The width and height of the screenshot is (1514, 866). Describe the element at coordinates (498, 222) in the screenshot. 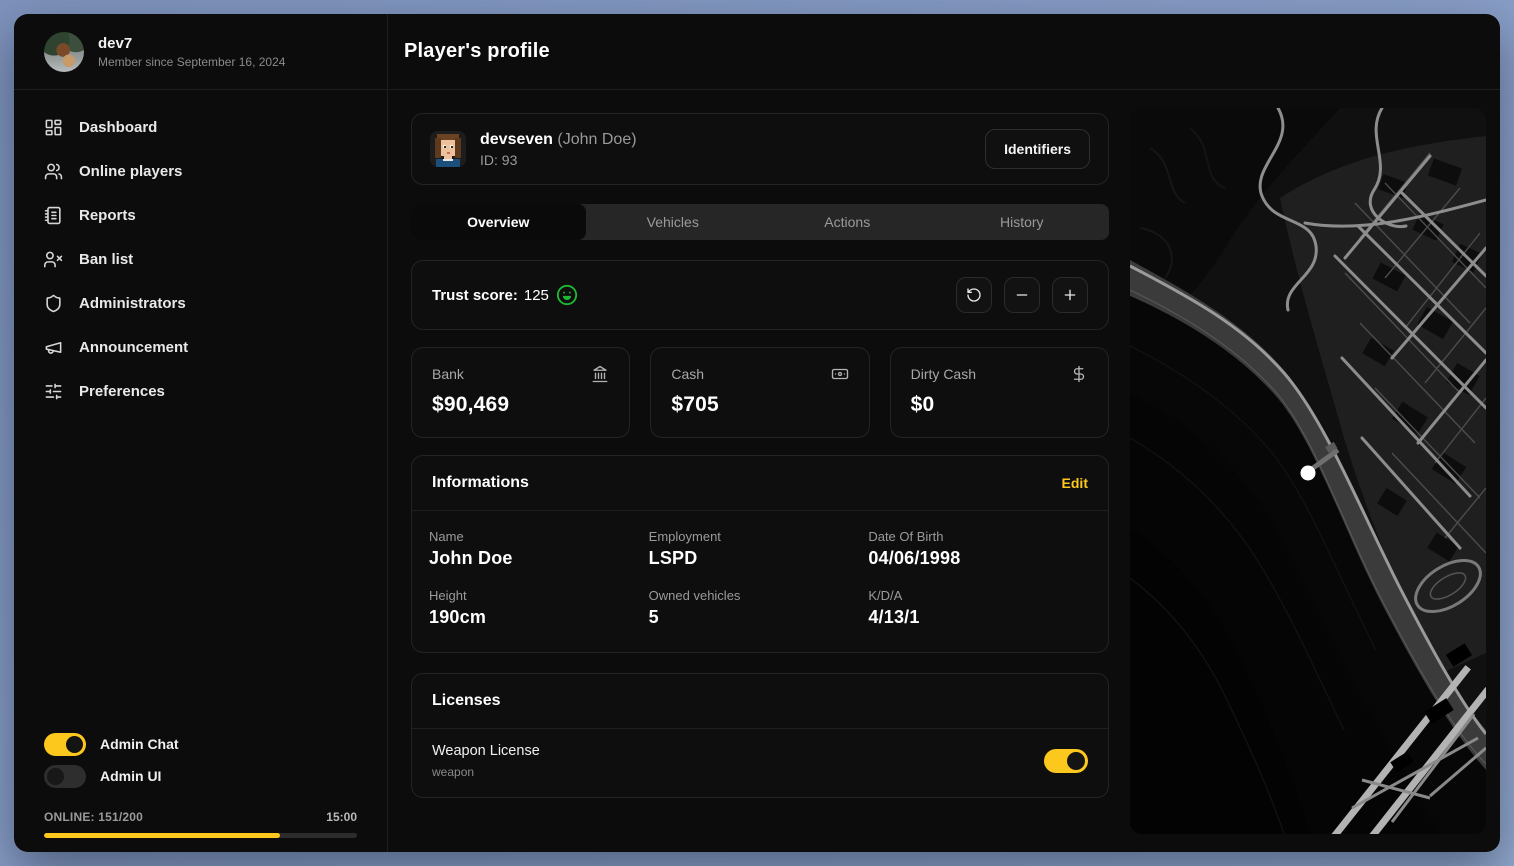

I see `tab-overview: Overview` at that location.